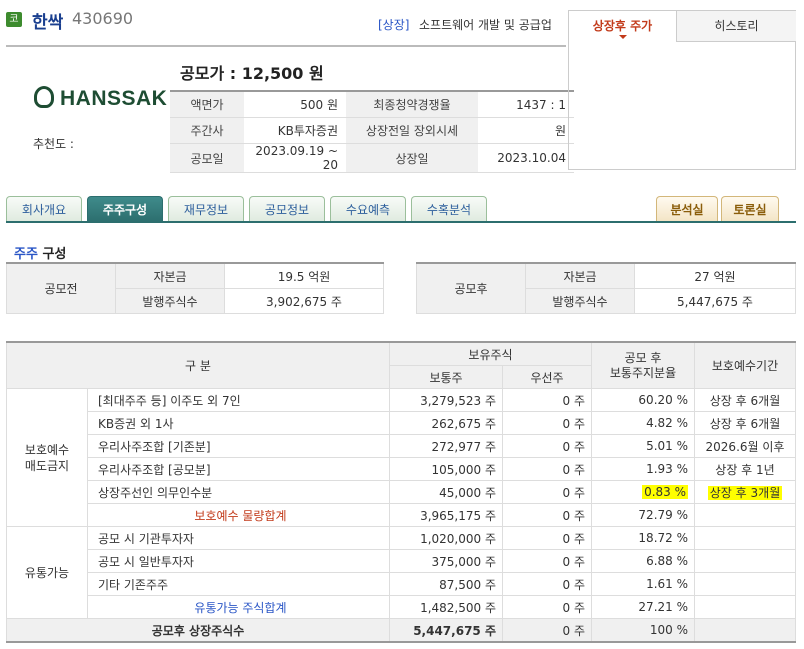  I want to click on tab-shareholders: 주주구성, so click(125, 209).